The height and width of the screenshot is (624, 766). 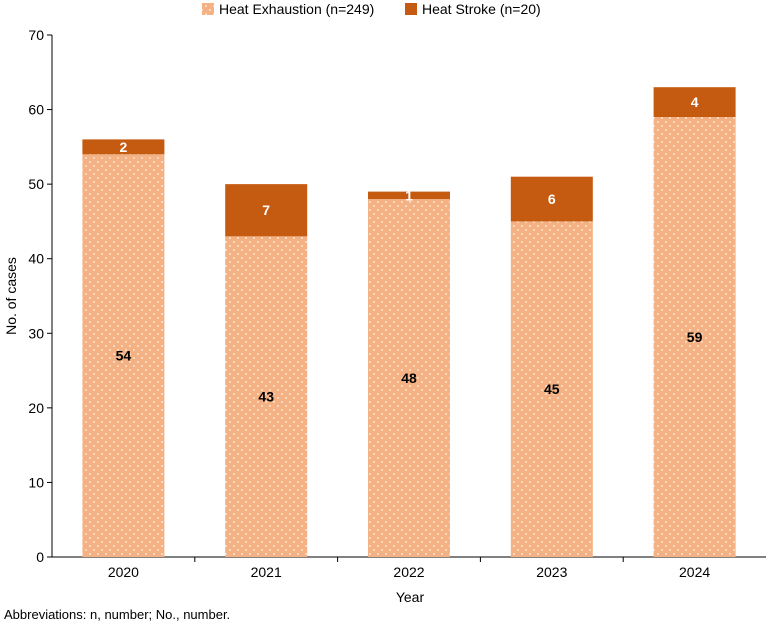 I want to click on x-axis-title: Year, so click(x=410, y=597).